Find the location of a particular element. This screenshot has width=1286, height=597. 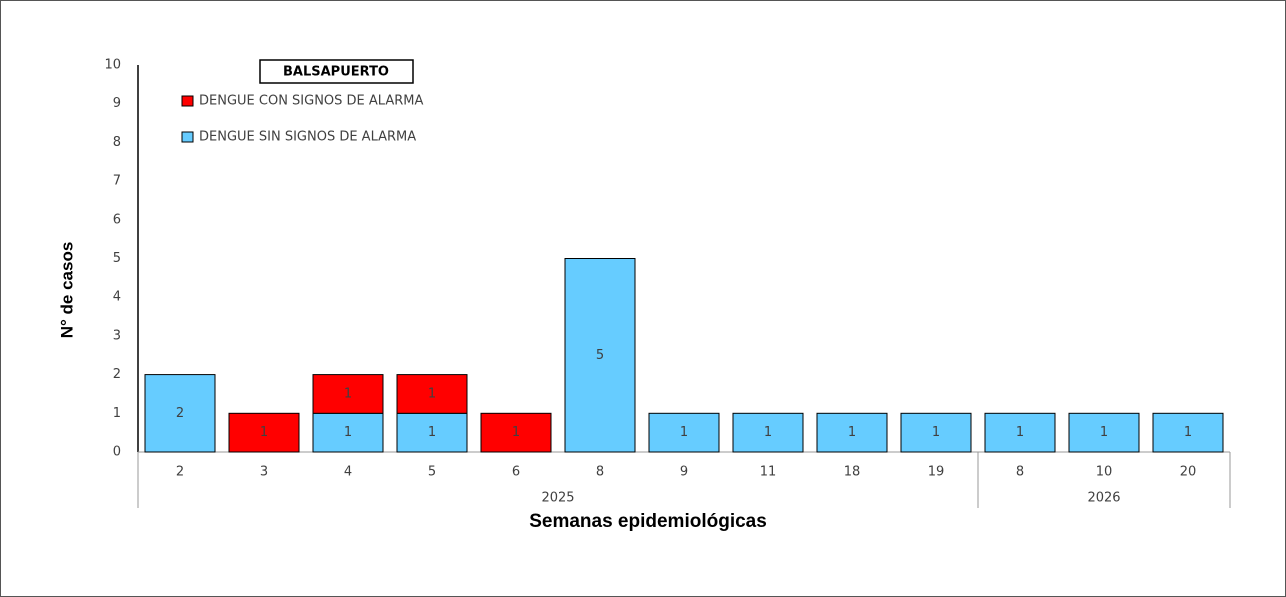

y-tick-label: 9 is located at coordinates (117, 103).